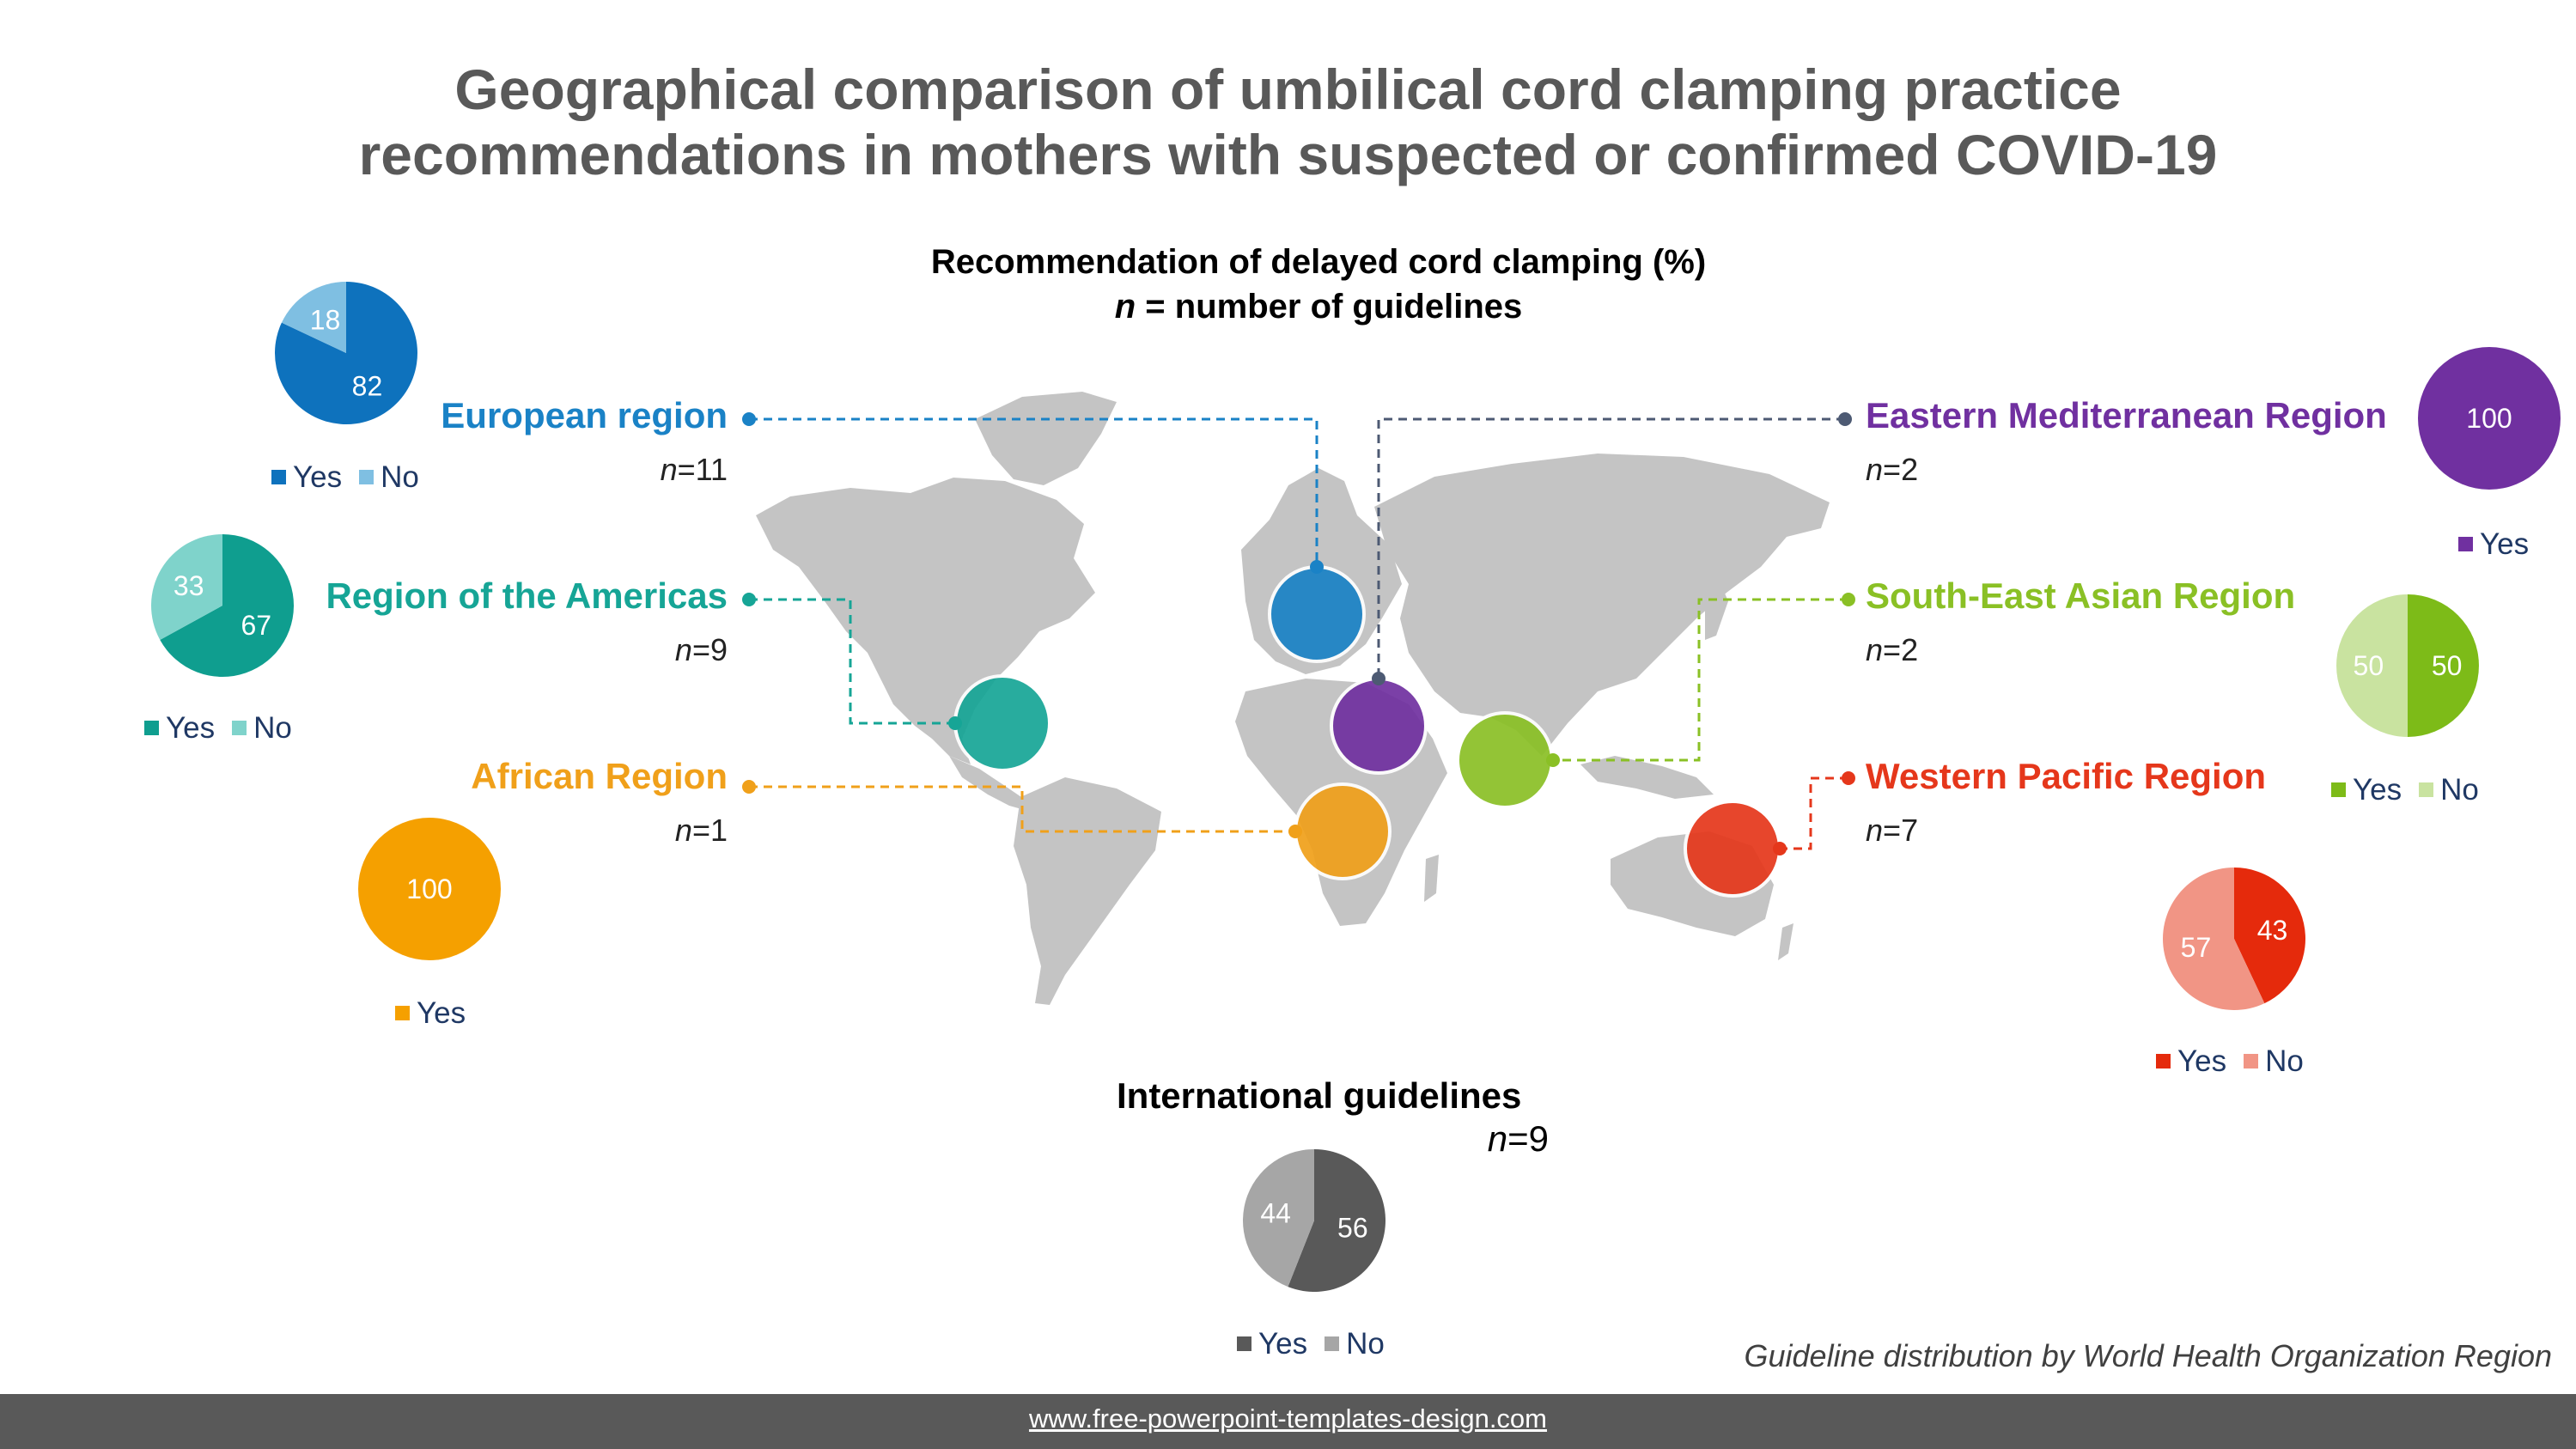  I want to click on connector-americas, so click(852, 661).